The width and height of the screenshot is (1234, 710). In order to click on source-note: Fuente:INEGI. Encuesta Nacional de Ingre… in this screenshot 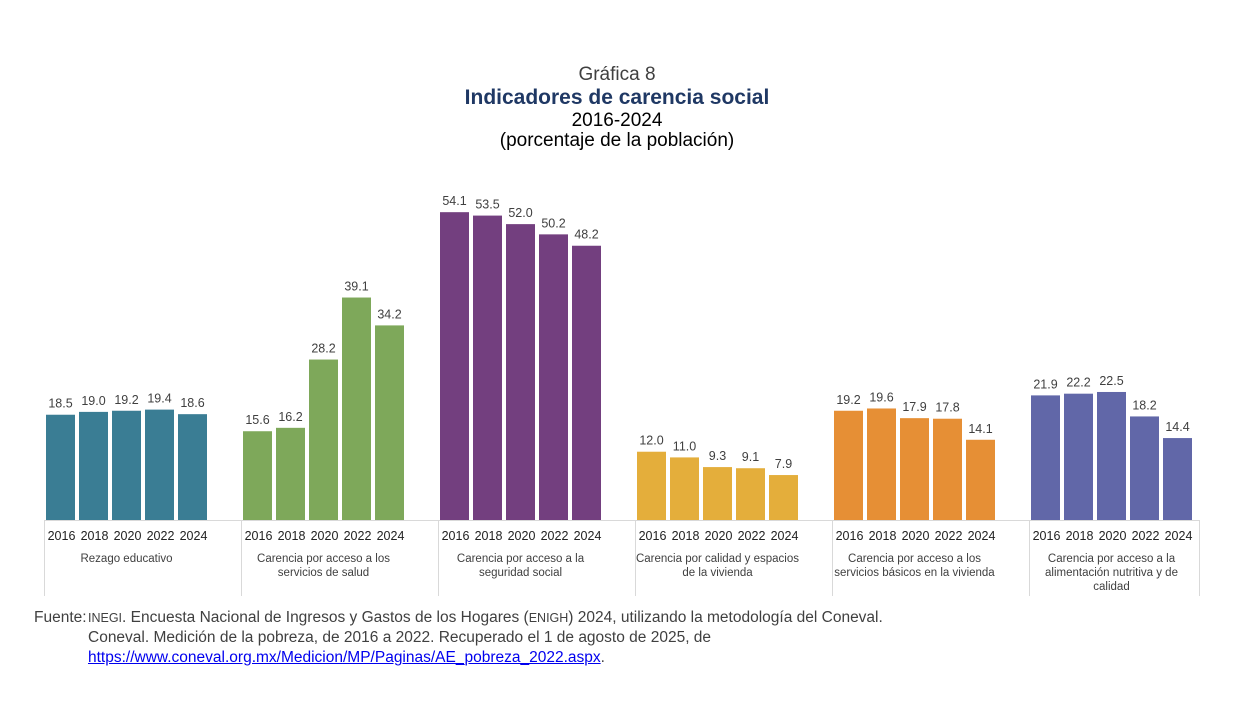, I will do `click(458, 638)`.